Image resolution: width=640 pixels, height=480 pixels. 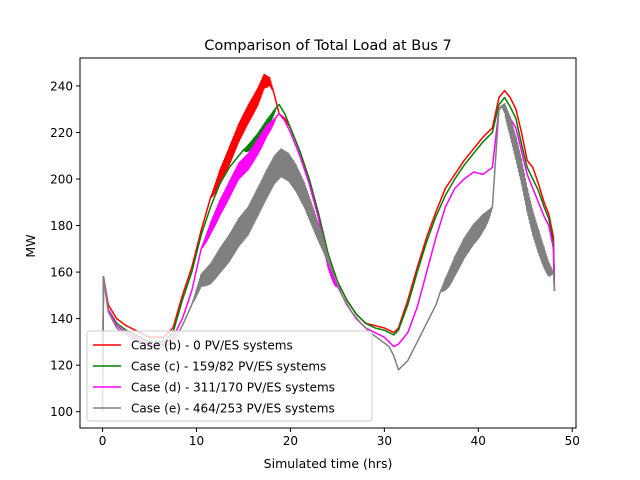 What do you see at coordinates (196, 441) in the screenshot?
I see `x-tick-label: 10` at bounding box center [196, 441].